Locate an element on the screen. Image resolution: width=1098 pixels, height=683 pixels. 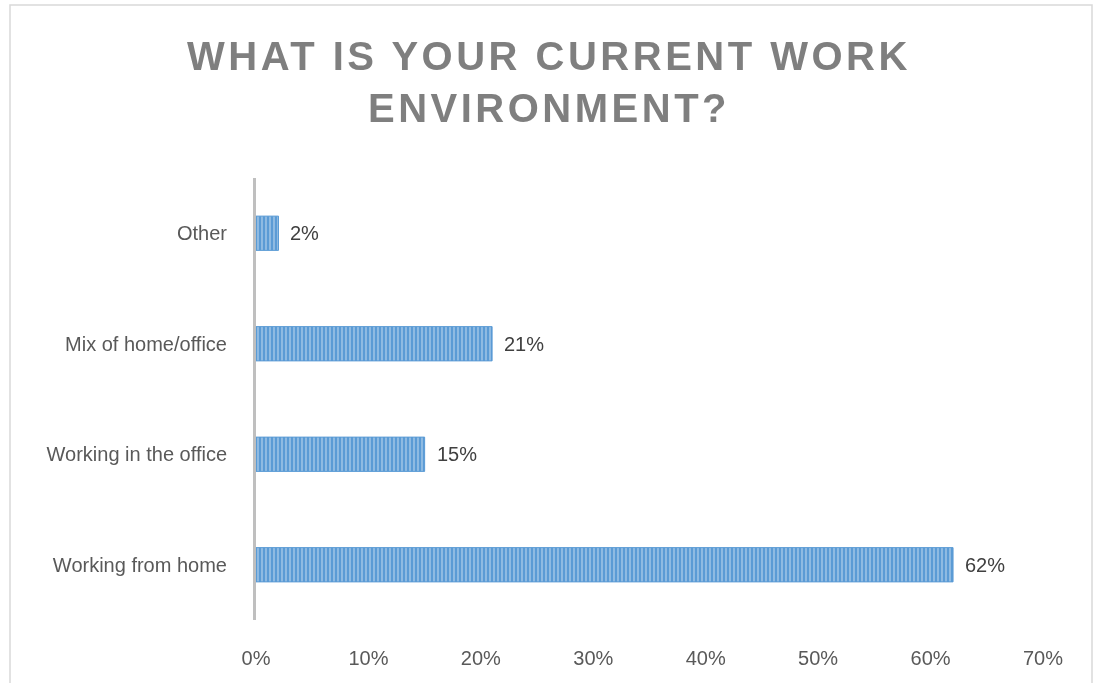
data-label: 2% is located at coordinates (305, 233).